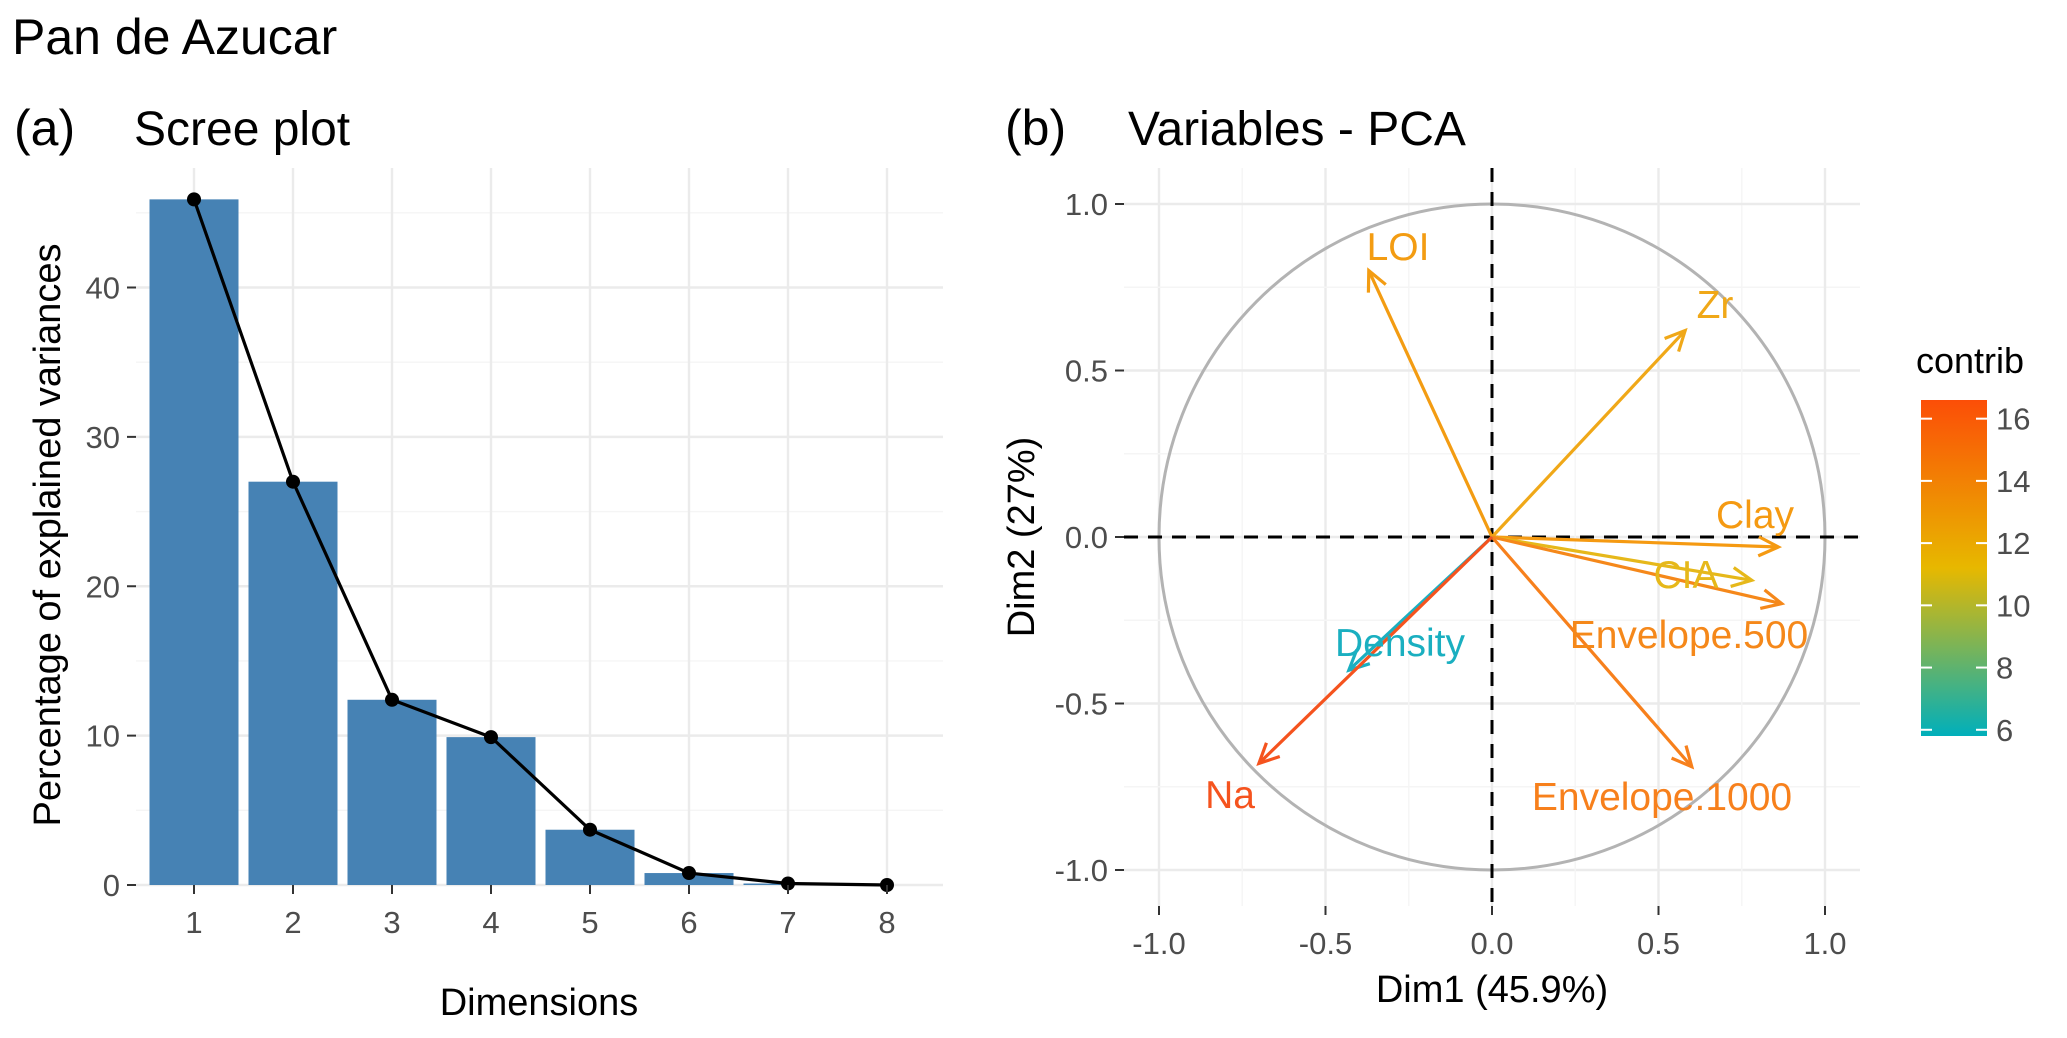 Image resolution: width=2067 pixels, height=1038 pixels. What do you see at coordinates (1081, 704) in the screenshot?
I see `pca-y-tick-label: -0.5` at bounding box center [1081, 704].